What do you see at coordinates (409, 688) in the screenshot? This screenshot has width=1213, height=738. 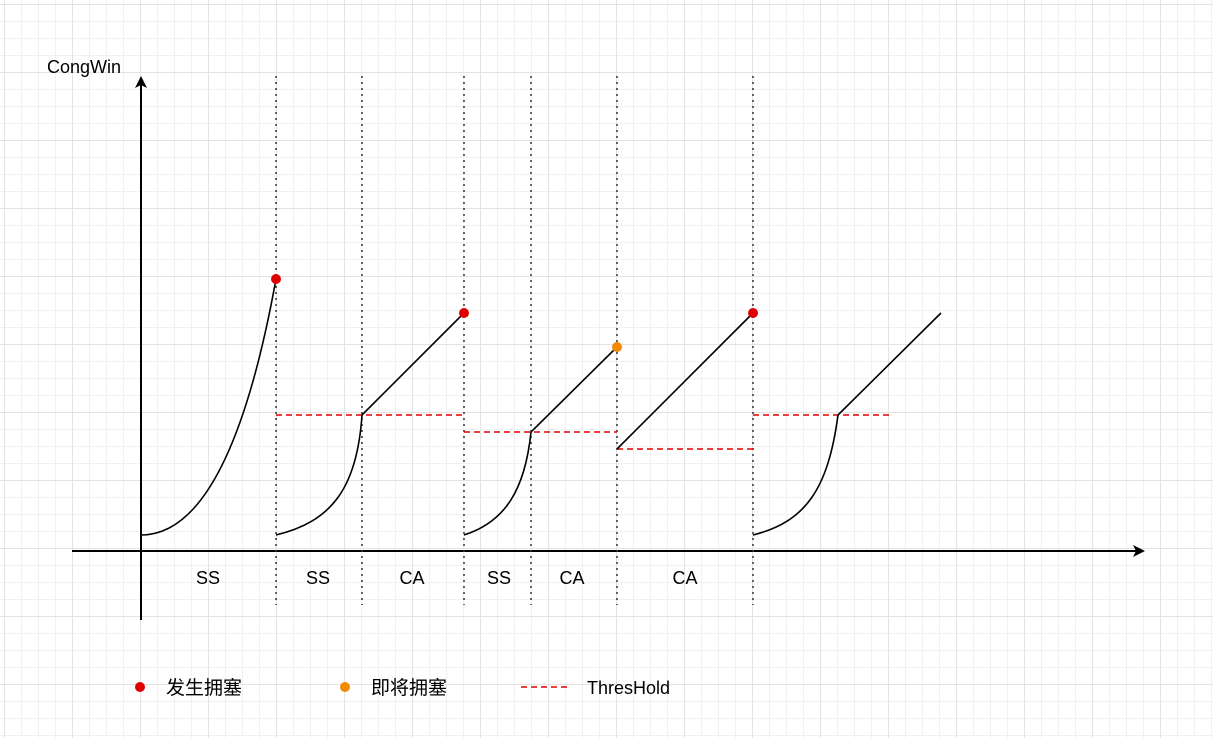 I see `legend-near-congestion-label: 即将拥塞` at bounding box center [409, 688].